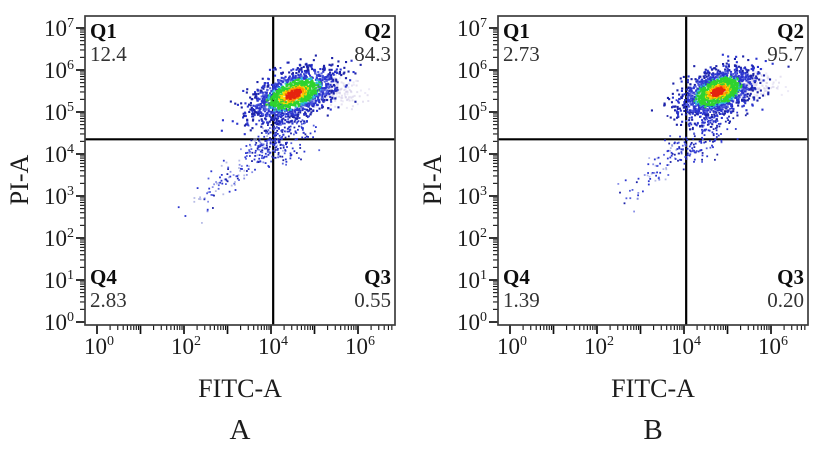  I want to click on quadrant-label-q3: Q3 0.55, so click(372, 289).